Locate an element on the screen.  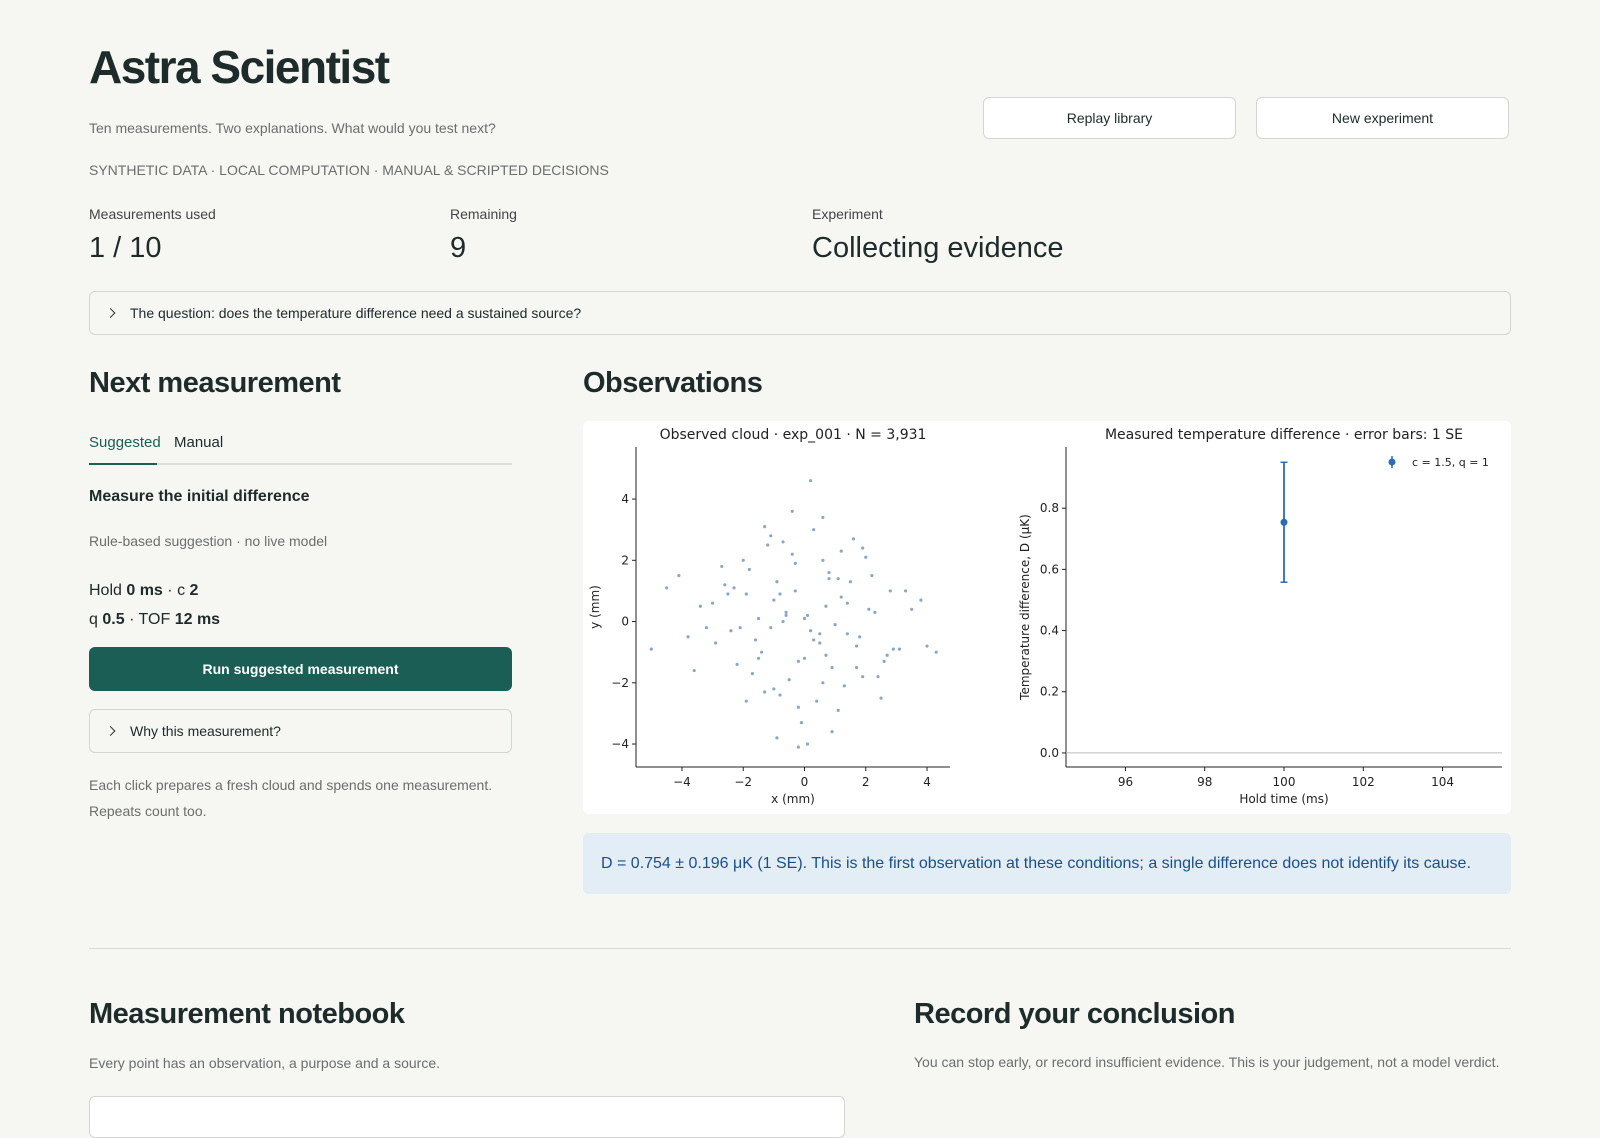
y-tick-label: 0.2 is located at coordinates (1049, 692).